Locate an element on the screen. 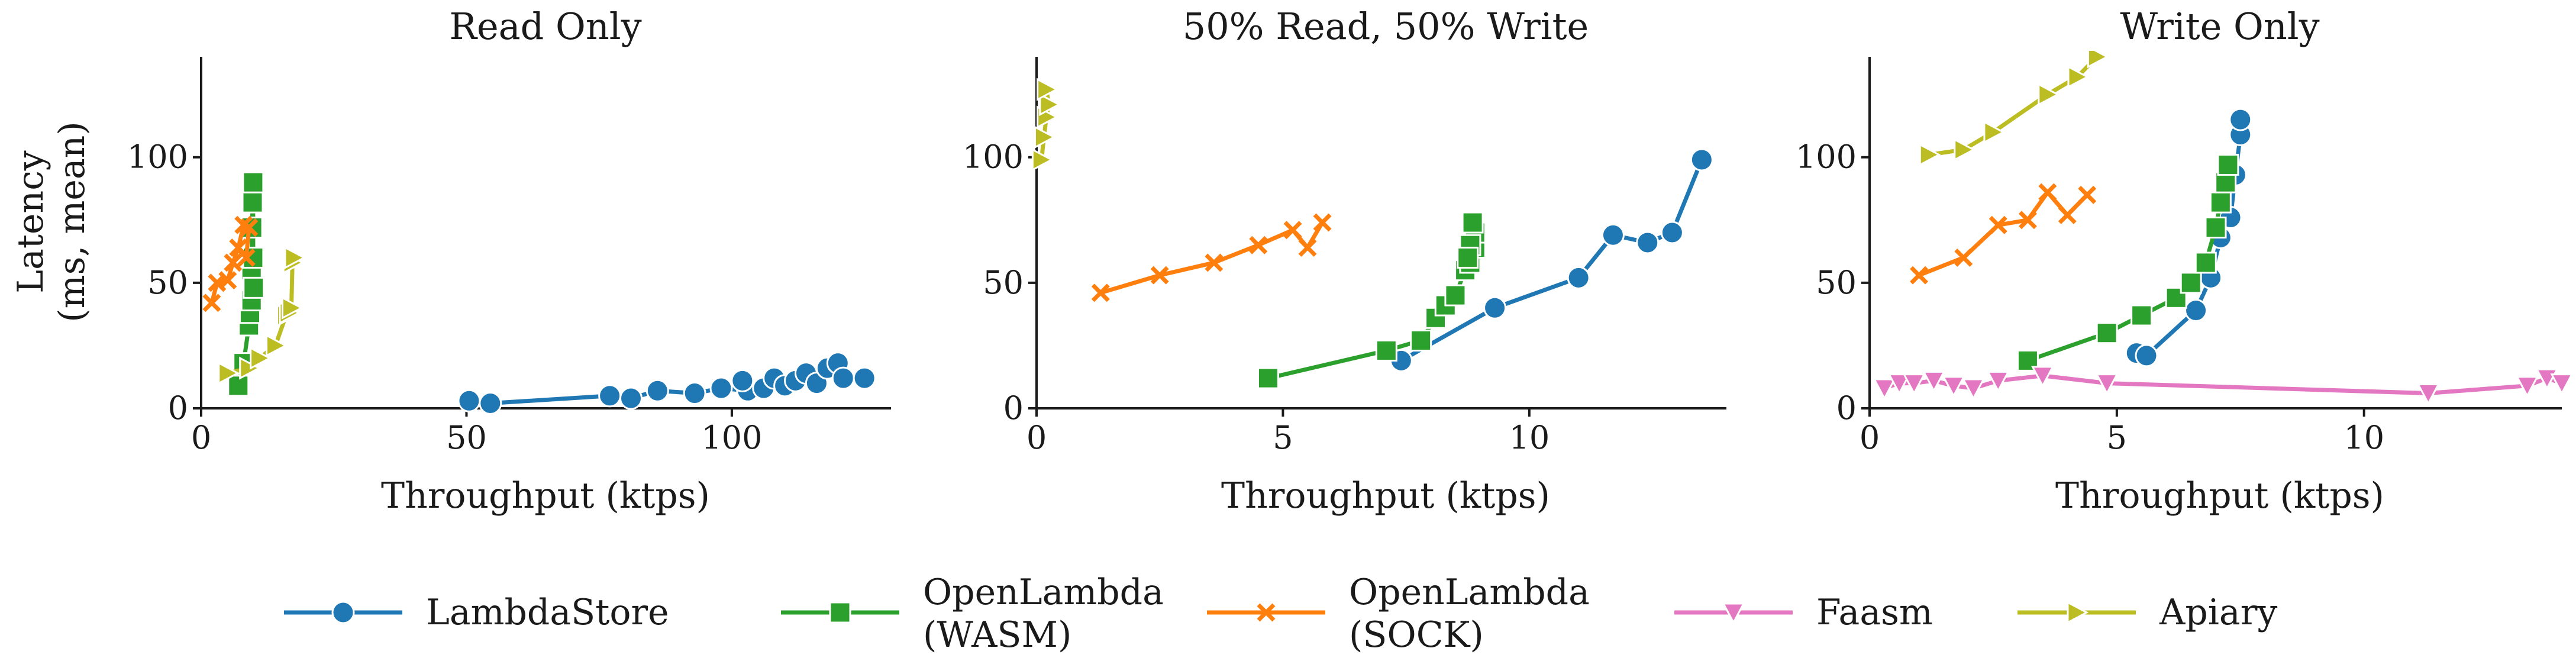 This screenshot has height=661, width=2576. series-openlambda-wasm is located at coordinates (1371, 300).